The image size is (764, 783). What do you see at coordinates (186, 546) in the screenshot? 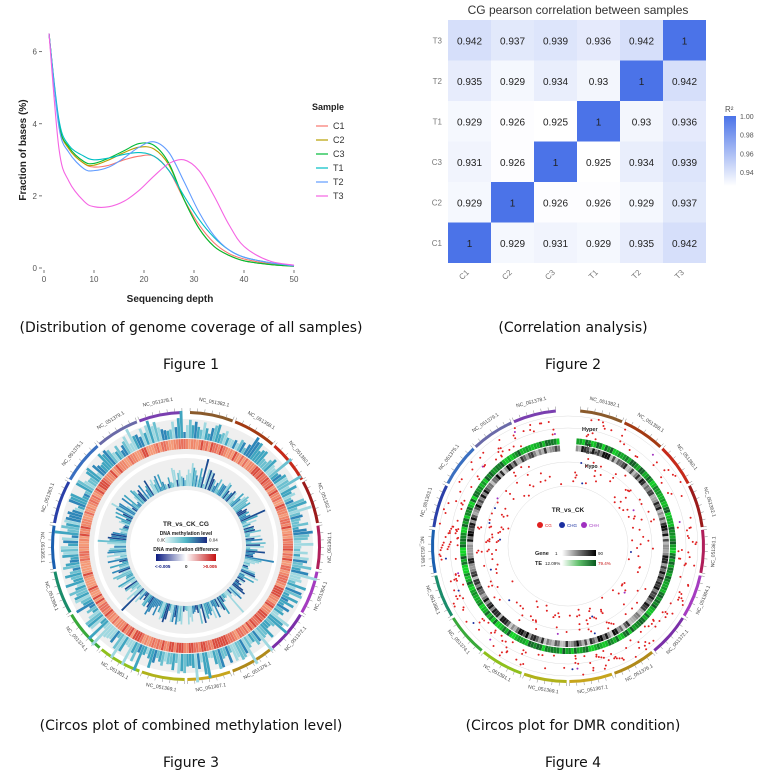
I see `chromosome-ring` at bounding box center [186, 546].